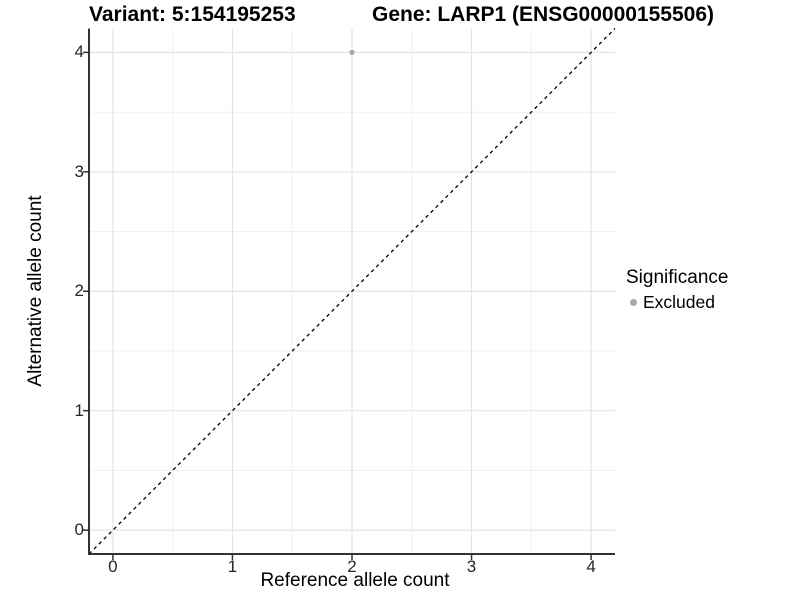  Describe the element at coordinates (113, 566) in the screenshot. I see `x-tick-label: 0` at that location.